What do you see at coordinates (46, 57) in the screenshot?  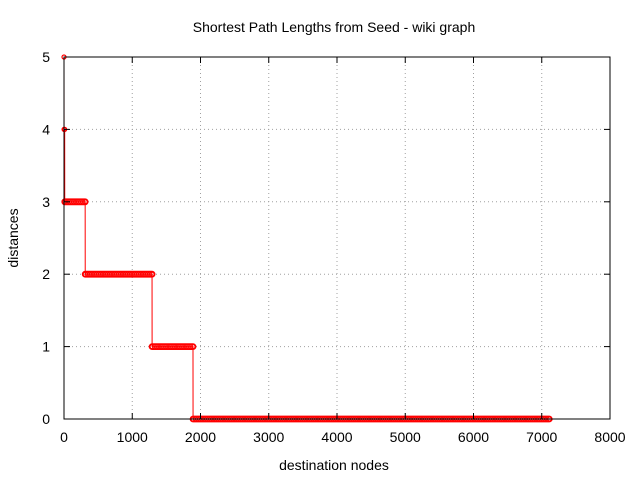 I see `y-tick-label: 5` at bounding box center [46, 57].